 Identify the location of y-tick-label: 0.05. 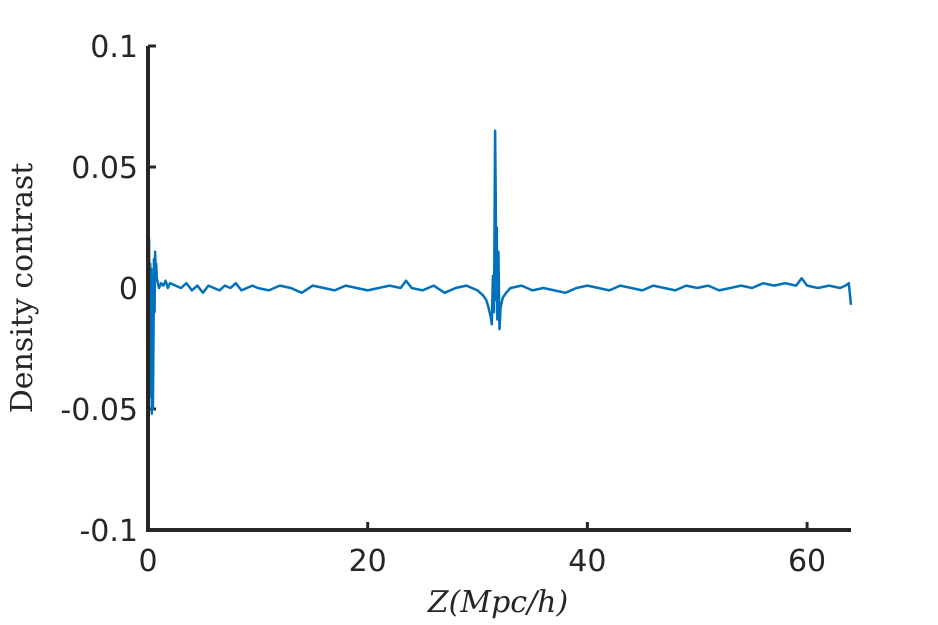
(104, 168).